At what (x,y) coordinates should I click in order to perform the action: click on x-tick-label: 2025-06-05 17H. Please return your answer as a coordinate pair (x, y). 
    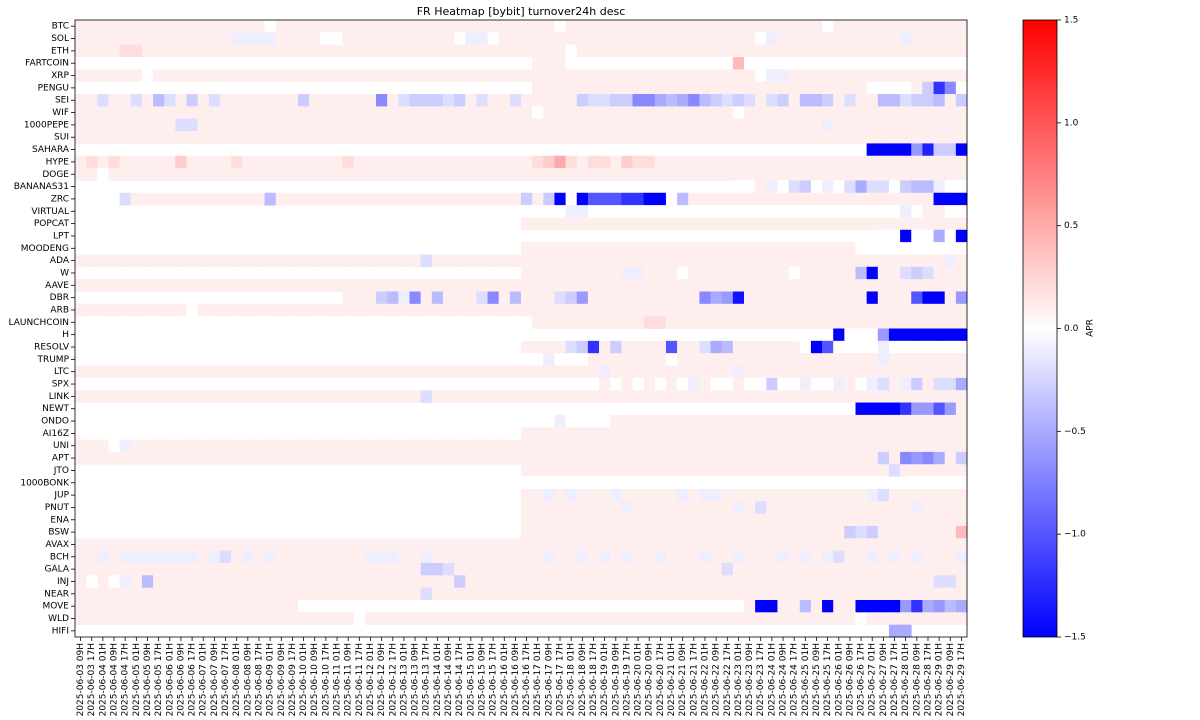
    Looking at the image, I should click on (159, 679).